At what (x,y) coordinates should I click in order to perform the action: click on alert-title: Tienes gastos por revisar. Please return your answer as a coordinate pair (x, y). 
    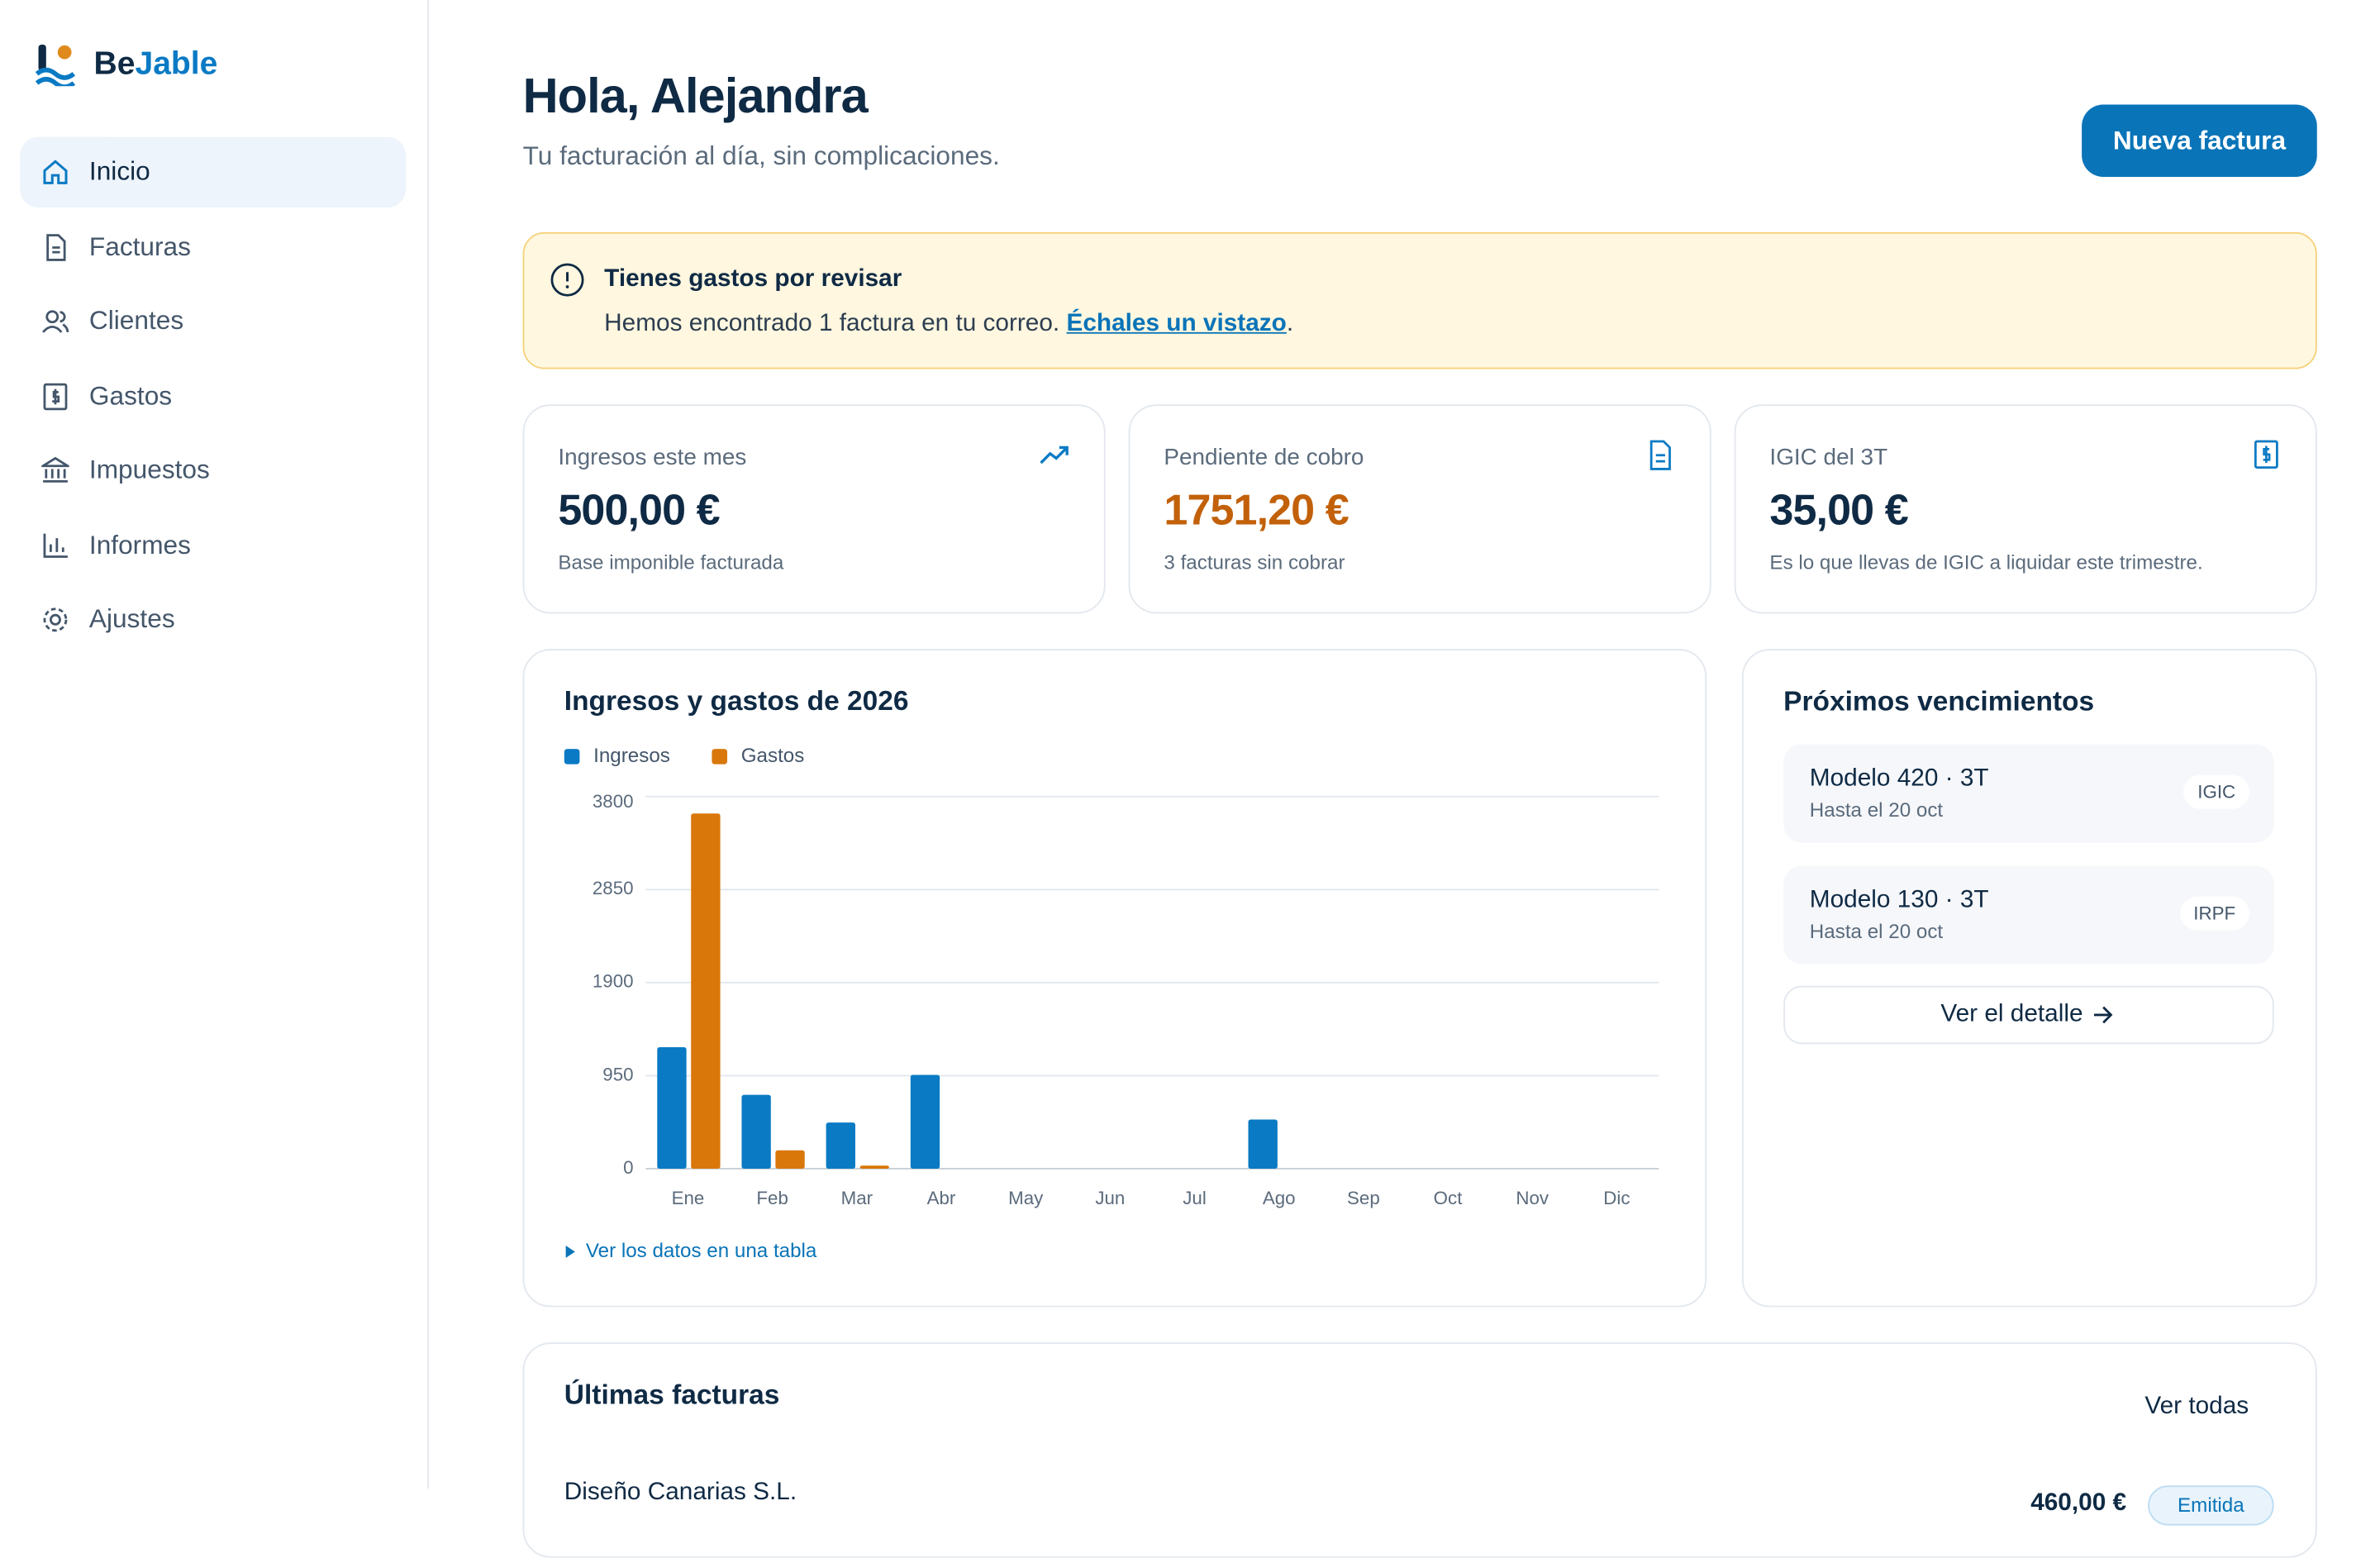
    Looking at the image, I should click on (753, 279).